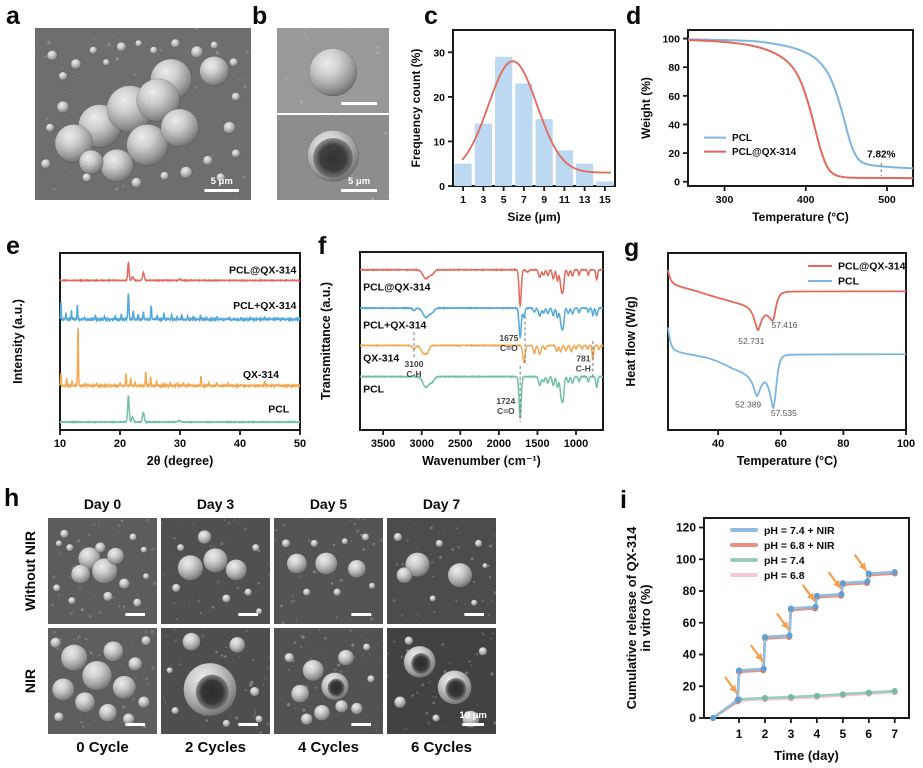  Describe the element at coordinates (634, 16) in the screenshot. I see `panel-label-d: d` at that location.